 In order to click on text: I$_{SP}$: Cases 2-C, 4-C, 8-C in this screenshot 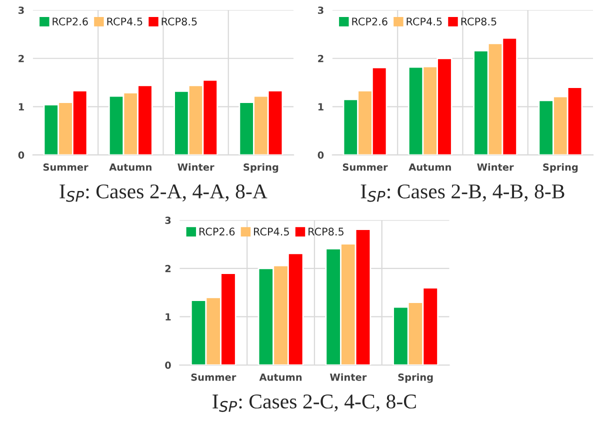, I will do `click(314, 403)`.